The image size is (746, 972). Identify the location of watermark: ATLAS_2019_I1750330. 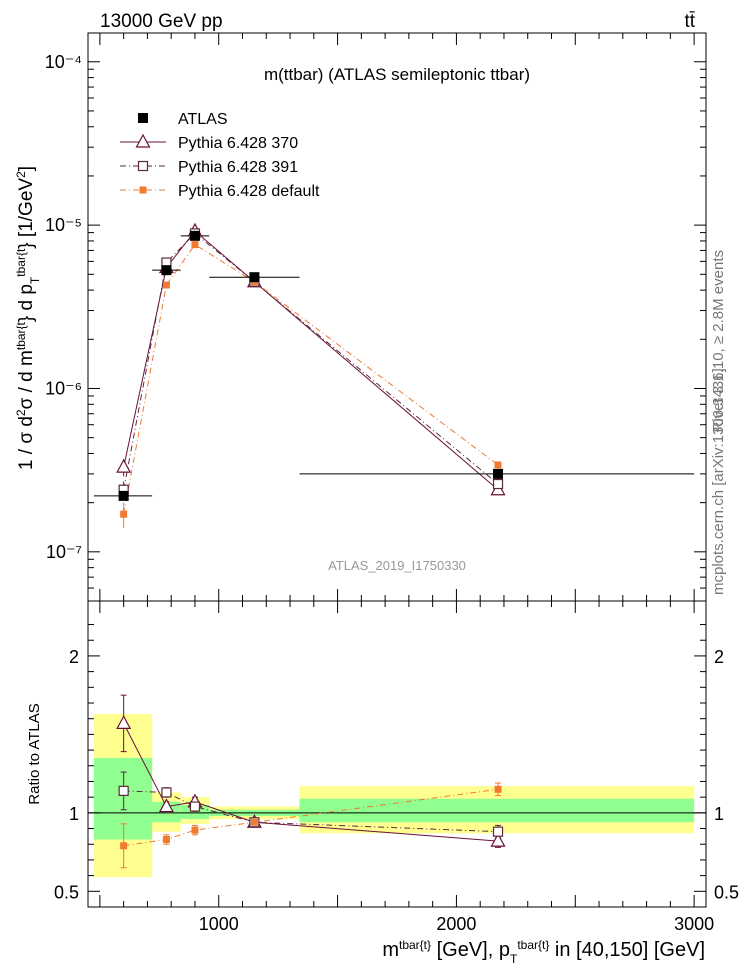
(397, 565).